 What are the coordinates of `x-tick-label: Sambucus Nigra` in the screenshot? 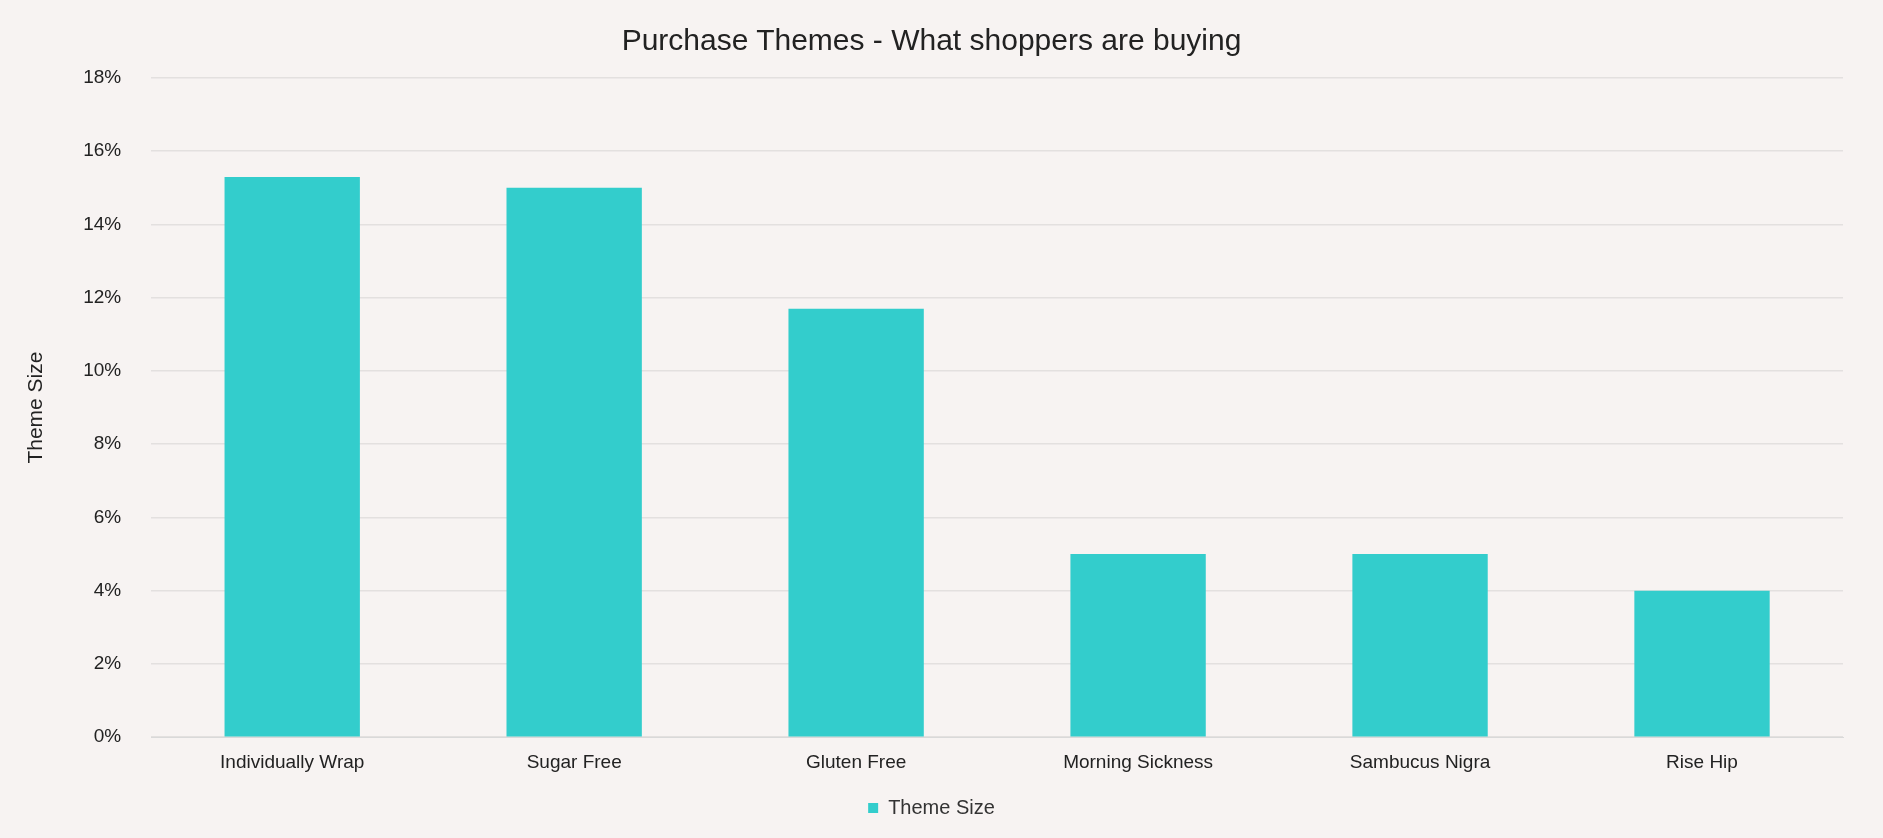 It's located at (1420, 761).